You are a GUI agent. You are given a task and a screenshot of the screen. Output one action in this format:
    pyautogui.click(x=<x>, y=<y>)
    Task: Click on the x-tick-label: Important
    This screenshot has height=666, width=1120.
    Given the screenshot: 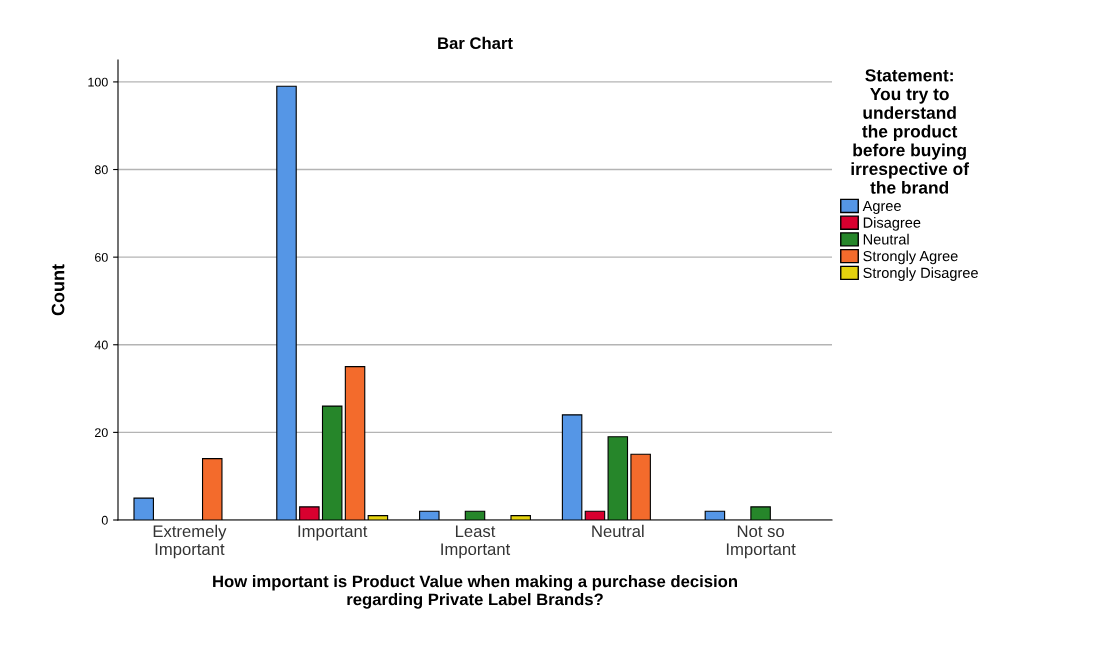 What is the action you would take?
    pyautogui.click(x=333, y=533)
    